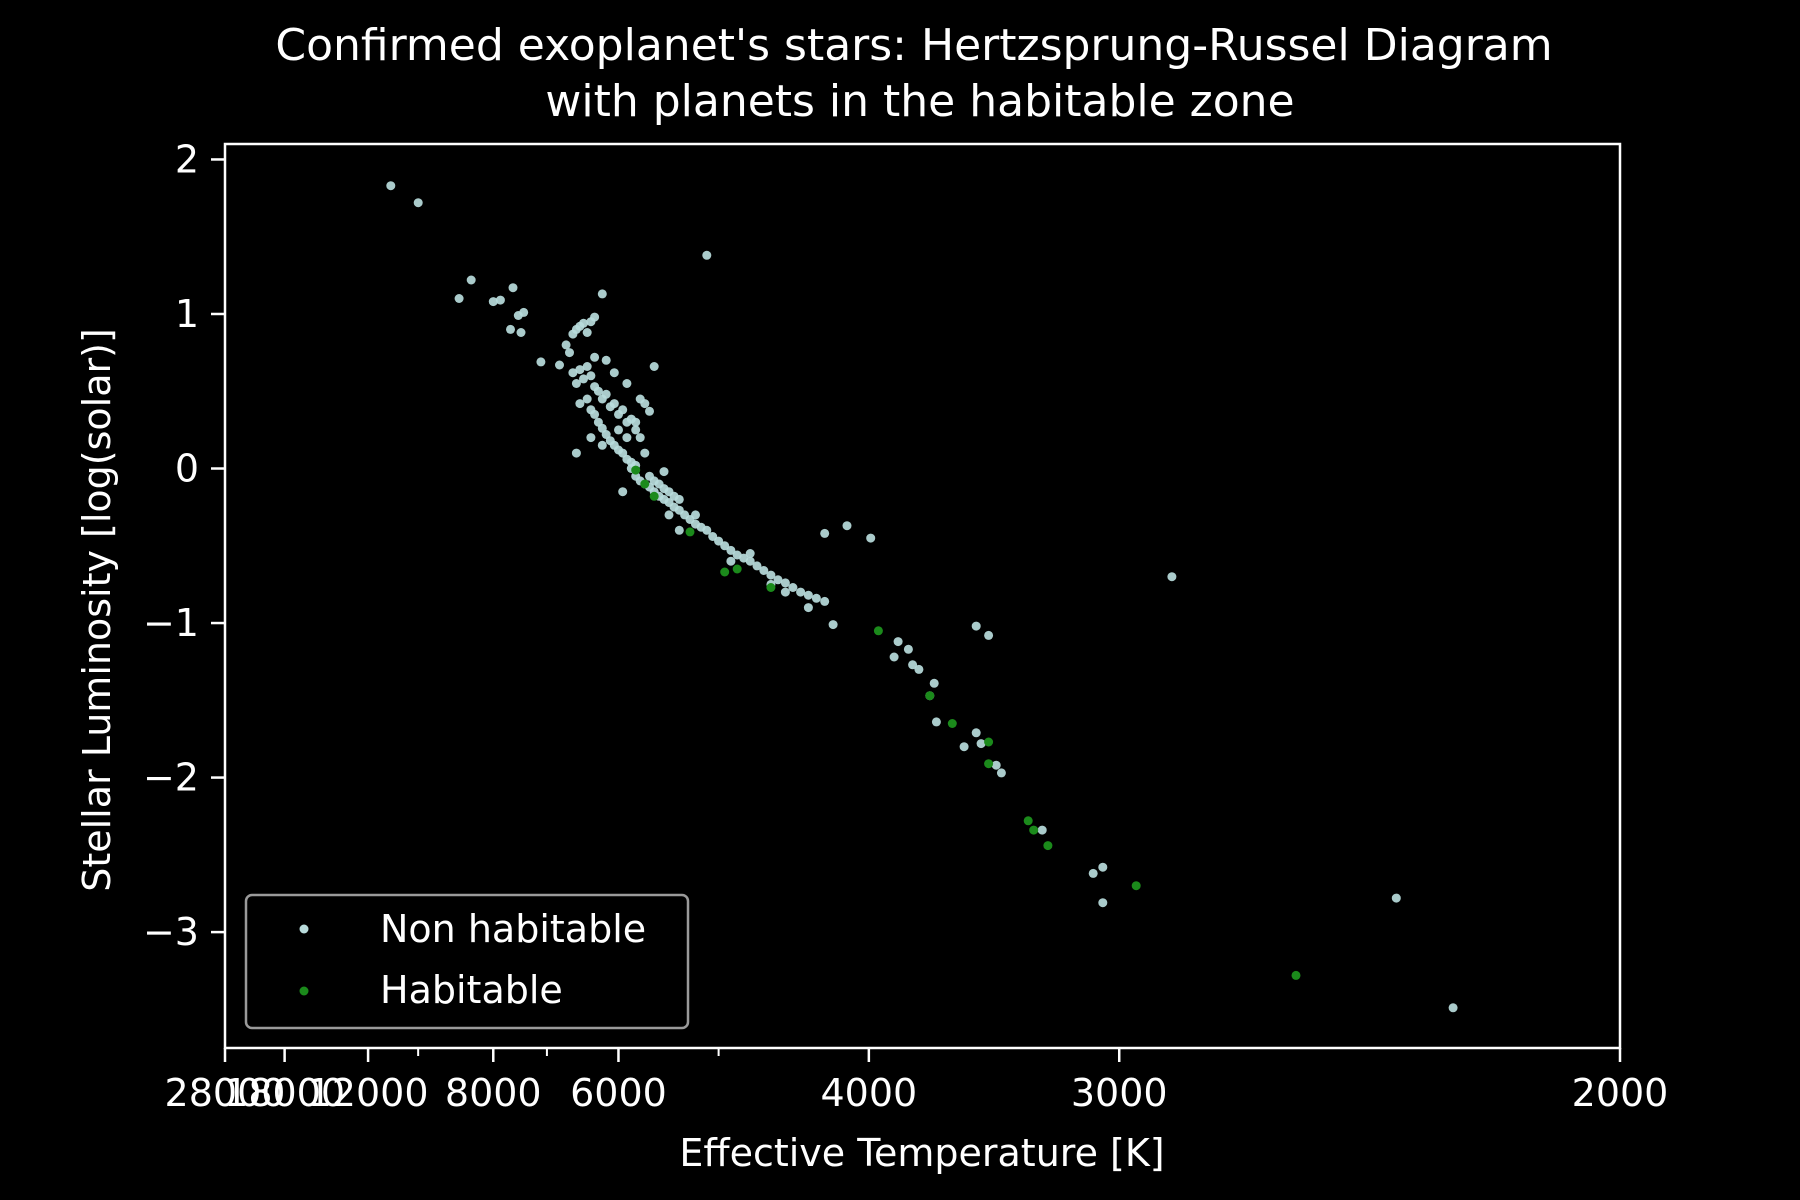  What do you see at coordinates (618, 1093) in the screenshot?
I see `x-tick-label: 6000` at bounding box center [618, 1093].